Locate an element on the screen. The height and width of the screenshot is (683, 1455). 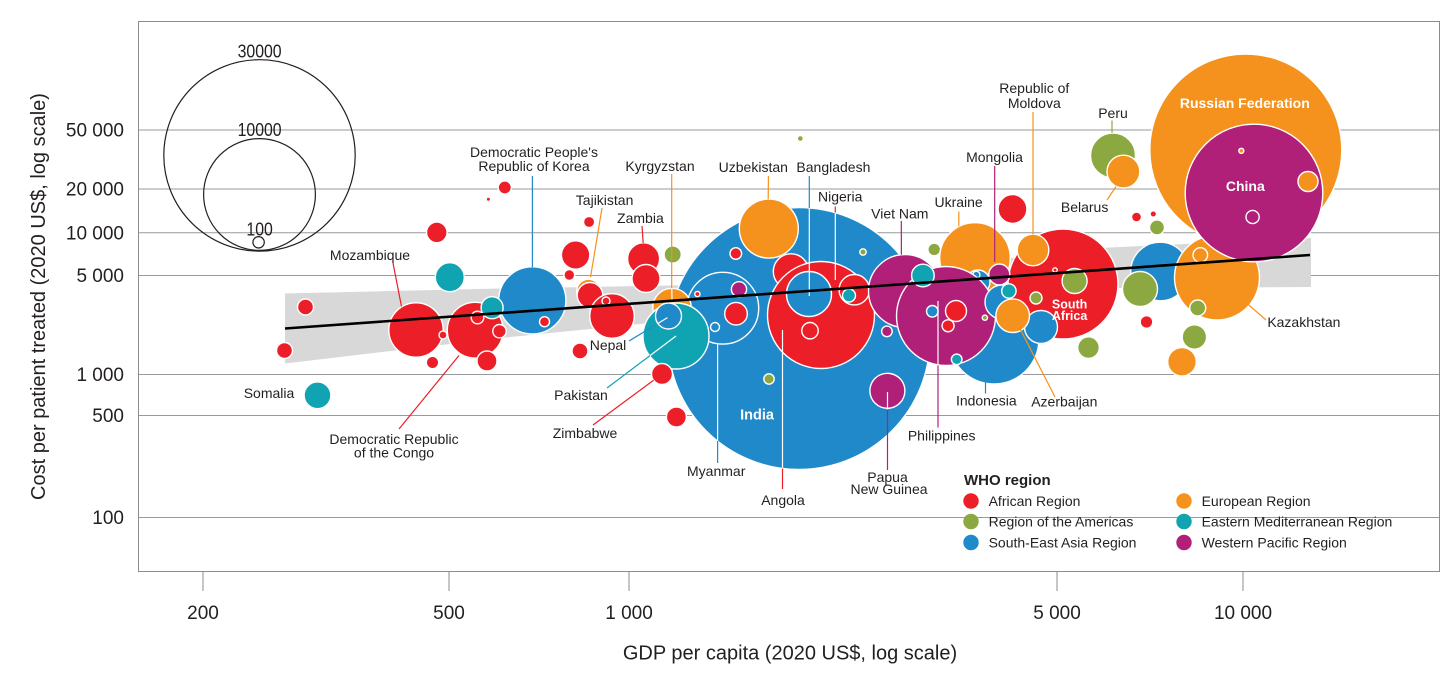
svg-text: WHO region is located at coordinates (1007, 480).